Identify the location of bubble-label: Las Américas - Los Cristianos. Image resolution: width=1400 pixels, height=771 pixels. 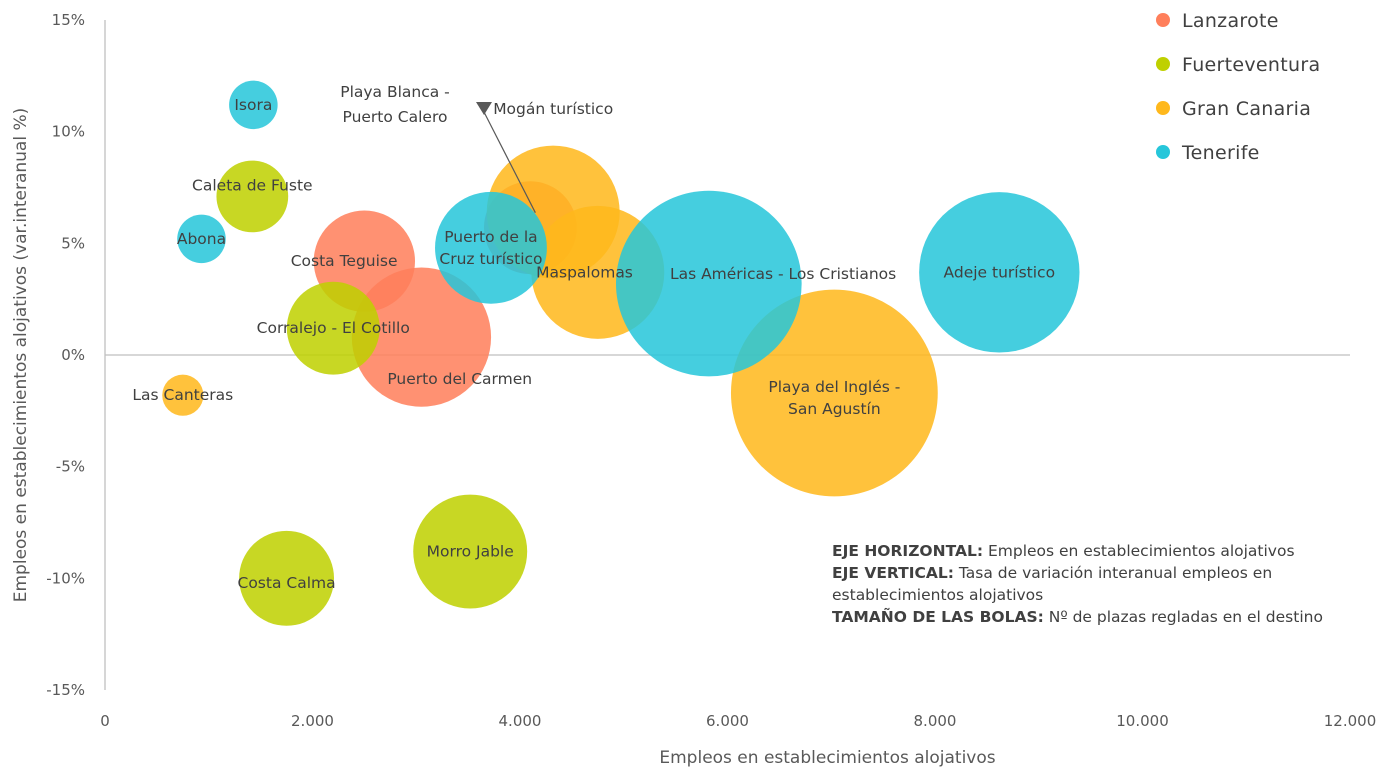
(783, 274).